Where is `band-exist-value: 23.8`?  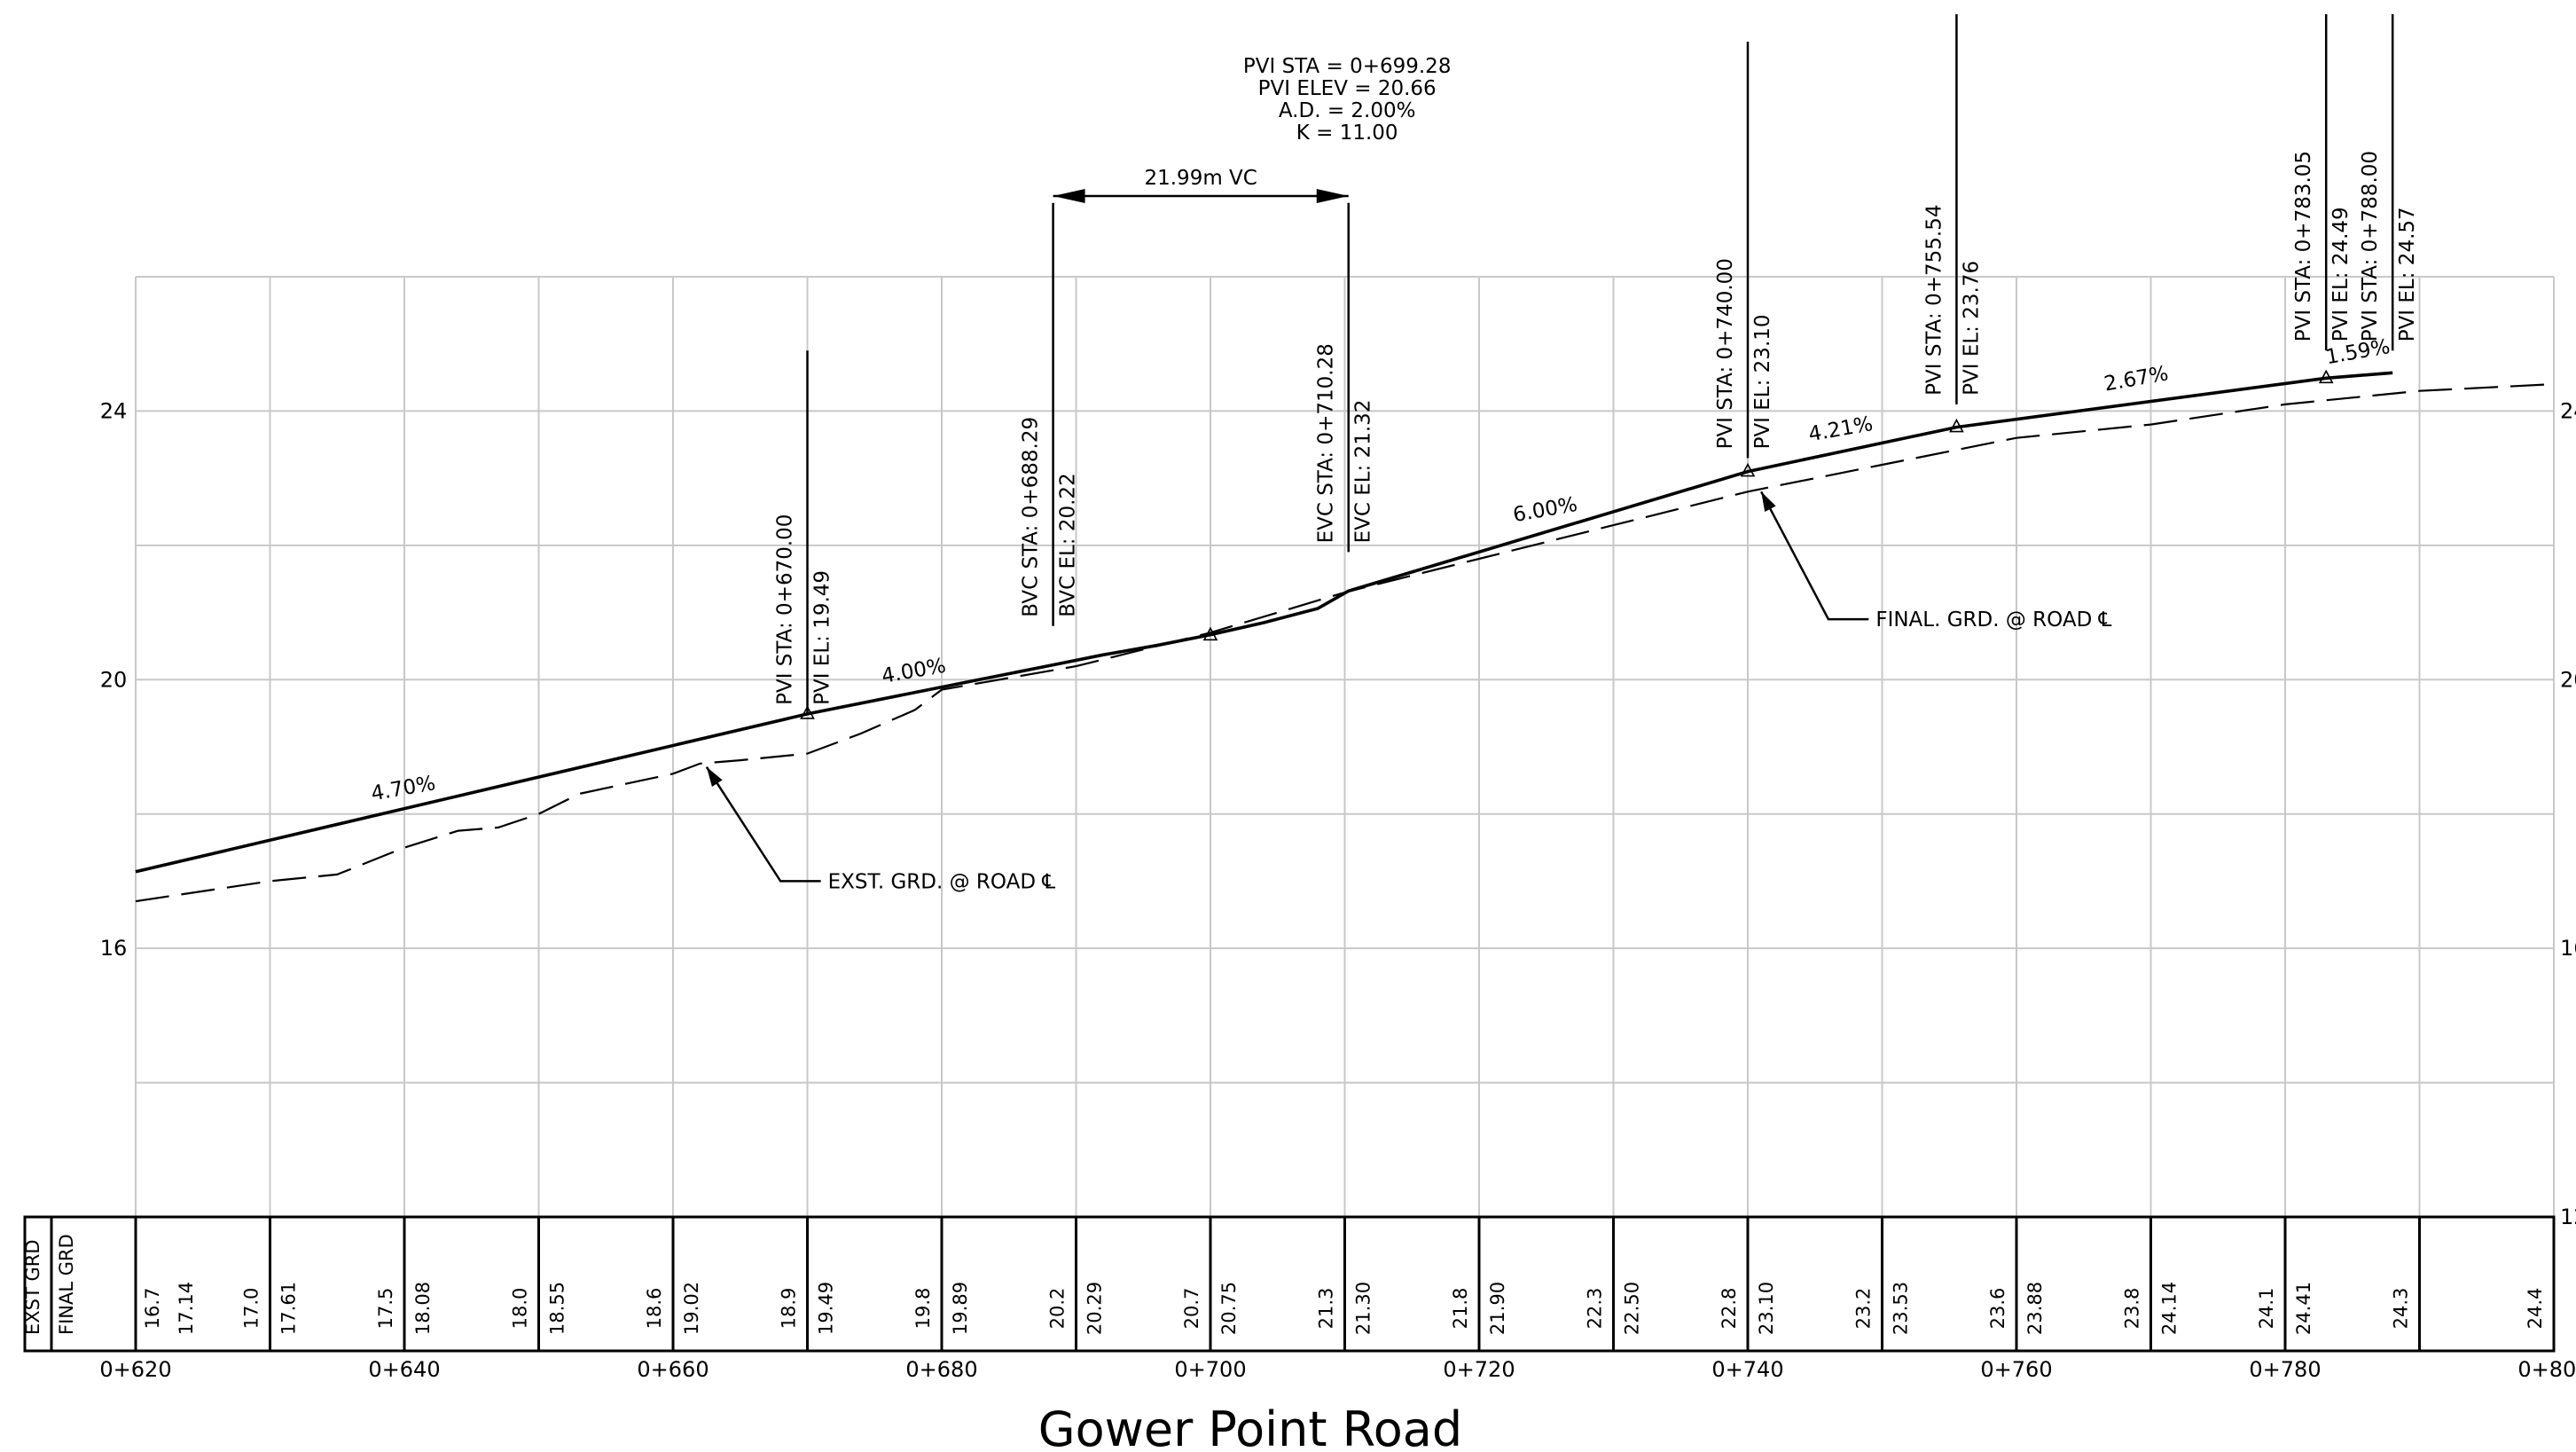 band-exist-value: 23.8 is located at coordinates (2132, 1309).